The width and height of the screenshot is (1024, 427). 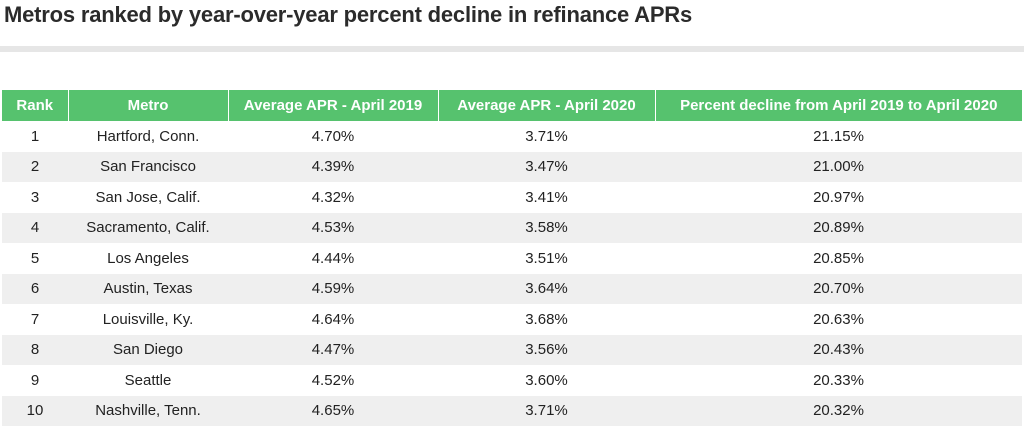 What do you see at coordinates (546, 197) in the screenshot?
I see `cell-apr-2020: 3.41%` at bounding box center [546, 197].